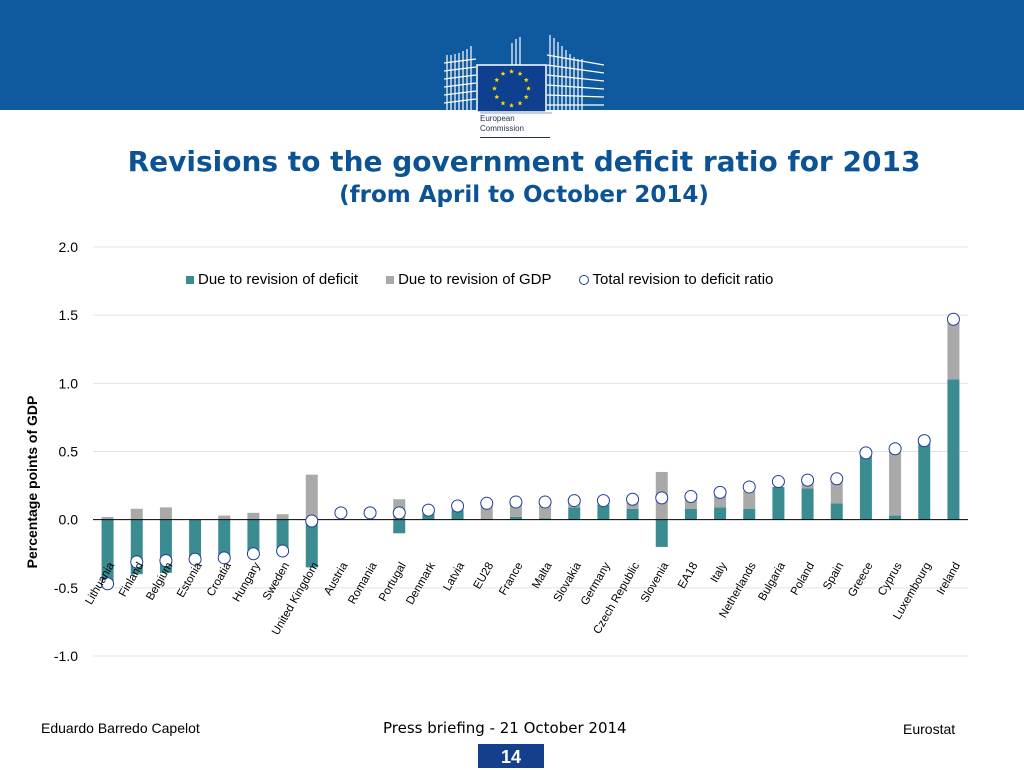 This screenshot has width=1024, height=770. Describe the element at coordinates (66, 588) in the screenshot. I see `y-tick-label: -0.5` at that location.